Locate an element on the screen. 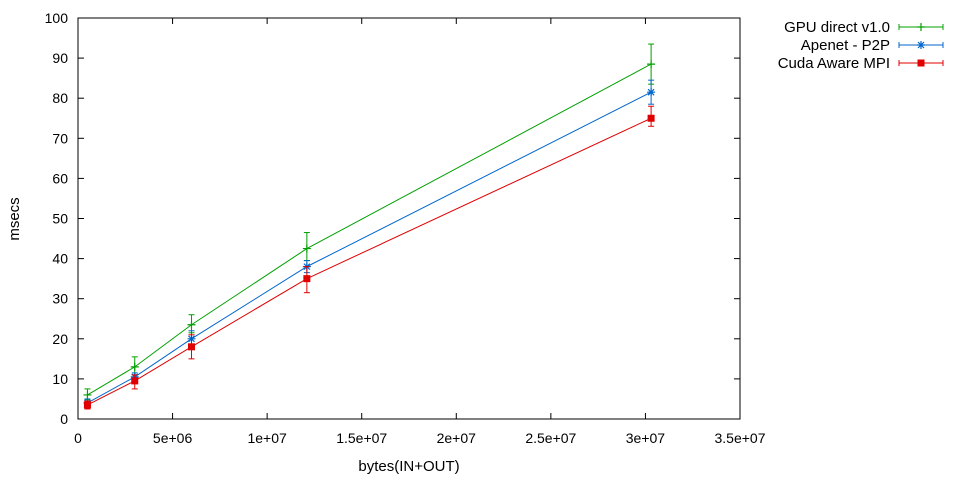 This screenshot has height=480, width=960. y-tick-label: 80 is located at coordinates (60, 98).